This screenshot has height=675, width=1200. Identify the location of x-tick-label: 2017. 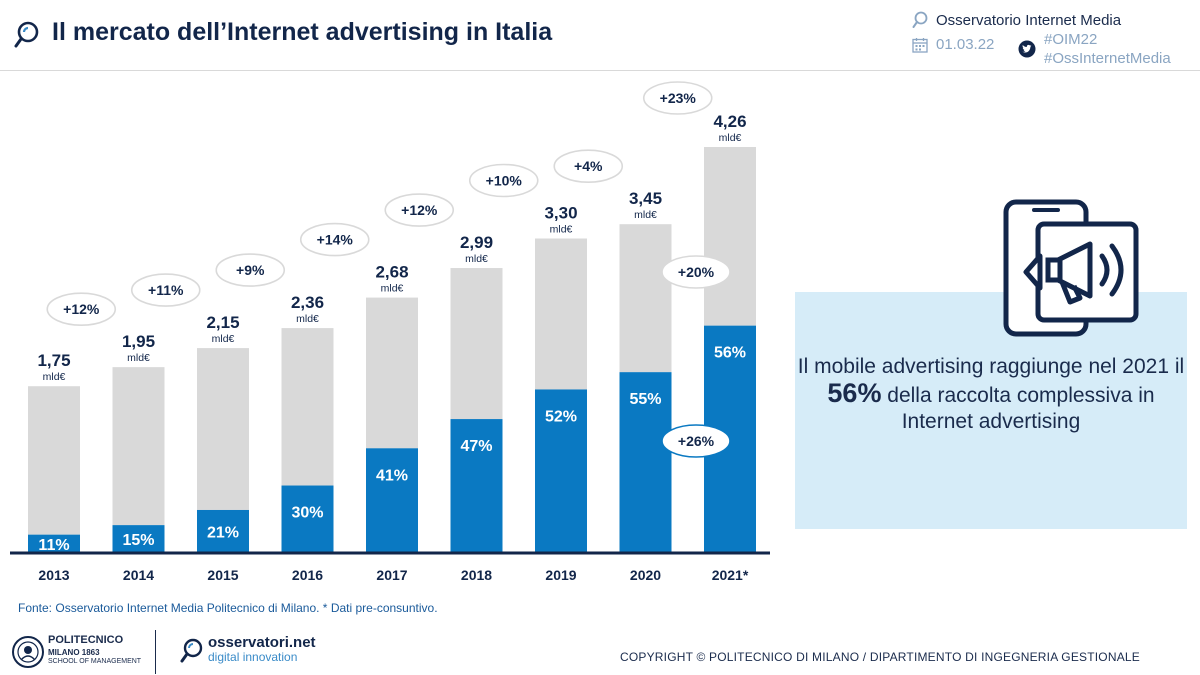
(391, 575).